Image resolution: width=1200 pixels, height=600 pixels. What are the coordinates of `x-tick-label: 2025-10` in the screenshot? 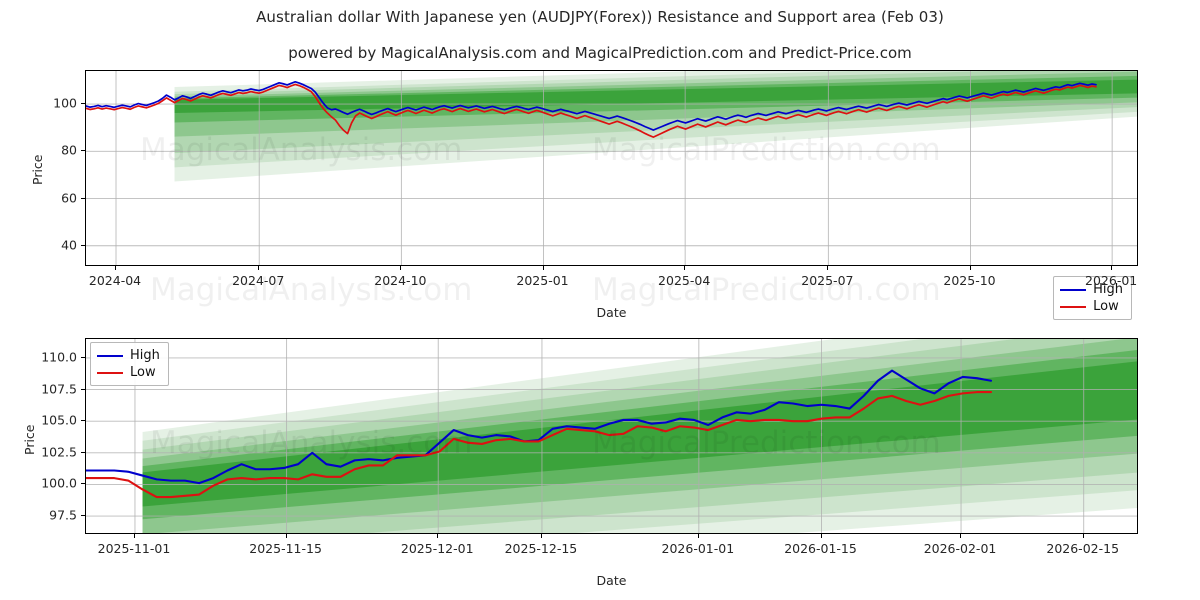 It's located at (969, 280).